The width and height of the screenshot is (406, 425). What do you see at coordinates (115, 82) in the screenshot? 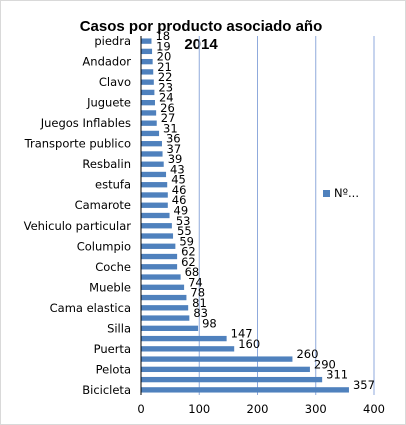
I see `category-label: Clavo` at bounding box center [115, 82].